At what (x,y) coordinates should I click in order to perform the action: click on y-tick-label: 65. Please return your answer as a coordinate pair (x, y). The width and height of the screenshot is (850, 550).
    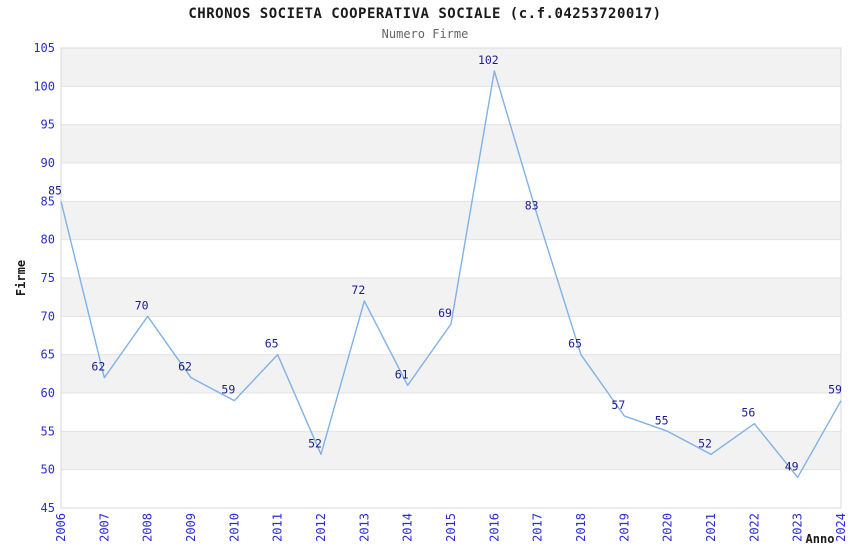
    Looking at the image, I should click on (48, 355).